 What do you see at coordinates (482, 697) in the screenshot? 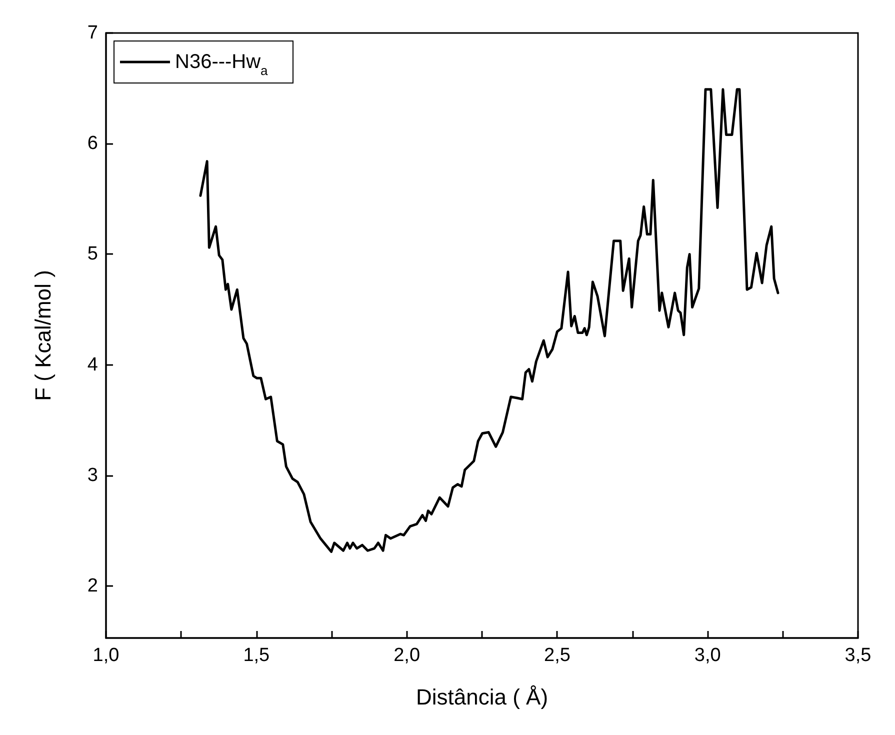
I see `x-axis-title: Distância ( Å)` at bounding box center [482, 697].